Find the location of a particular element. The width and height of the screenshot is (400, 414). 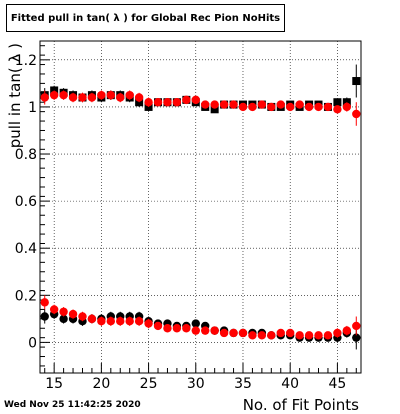

y-tick-label: 1 is located at coordinates (32, 108).